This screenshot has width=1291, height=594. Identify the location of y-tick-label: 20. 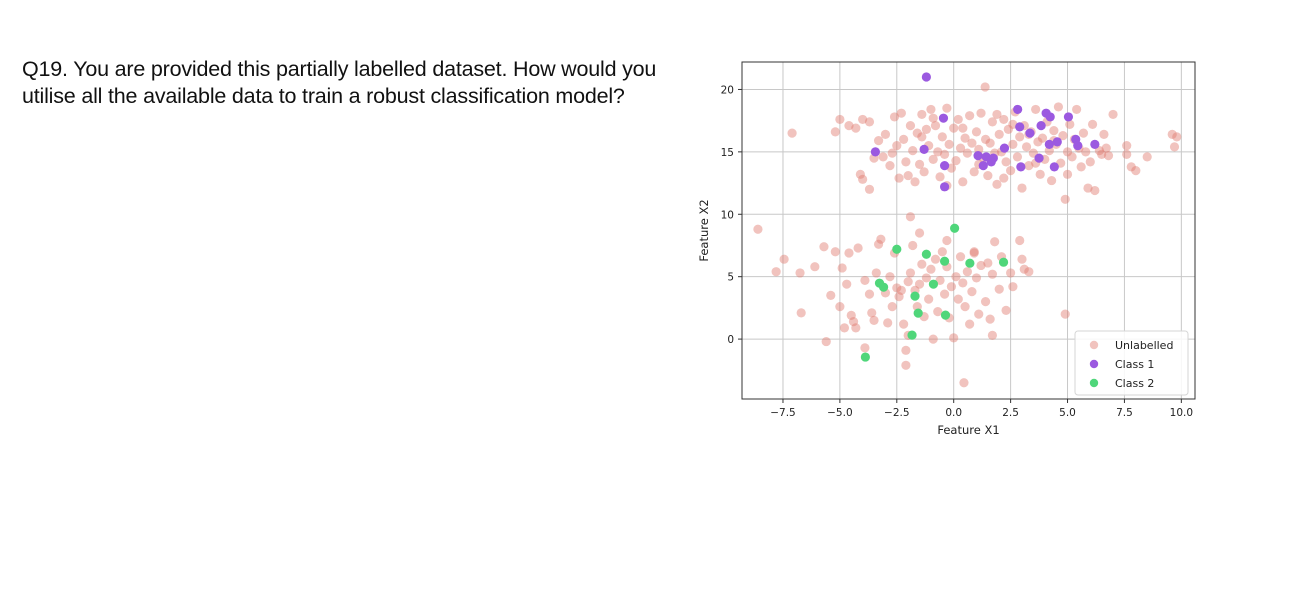
(727, 90).